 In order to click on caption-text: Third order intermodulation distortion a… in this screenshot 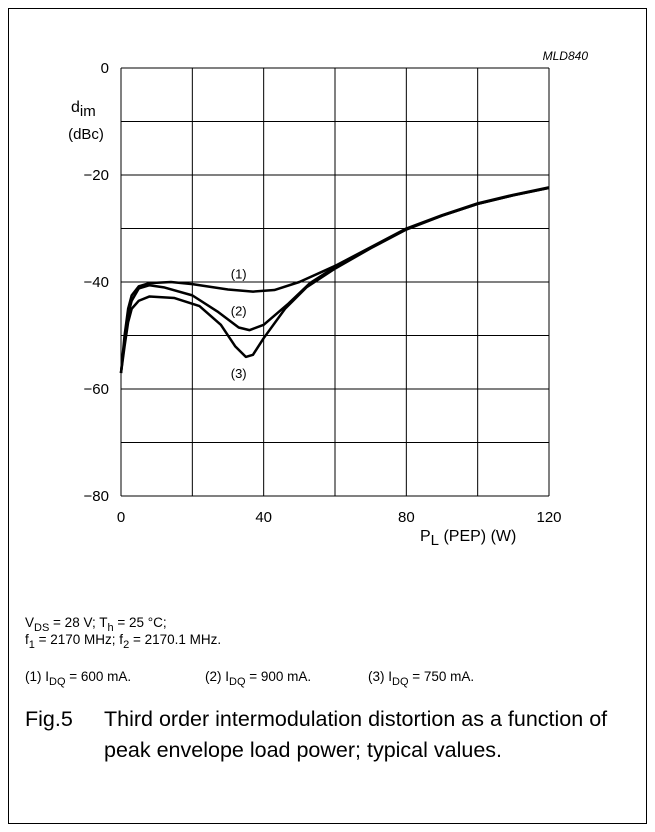, I will do `click(356, 734)`.